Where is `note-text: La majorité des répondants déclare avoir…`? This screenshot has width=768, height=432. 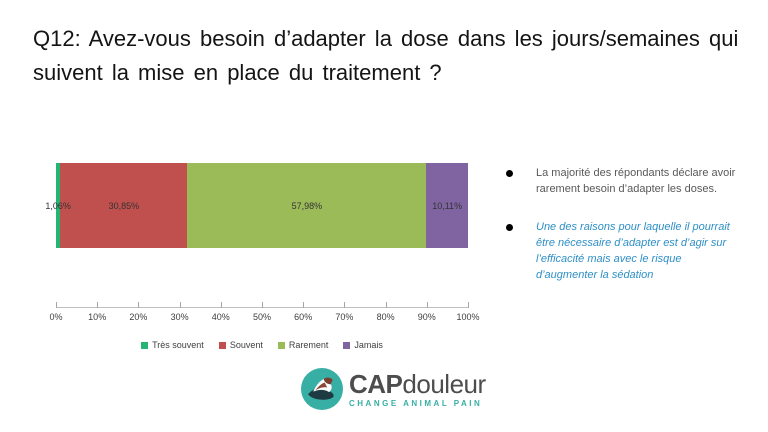
note-text: La majorité des répondants déclare avoir… is located at coordinates (636, 181).